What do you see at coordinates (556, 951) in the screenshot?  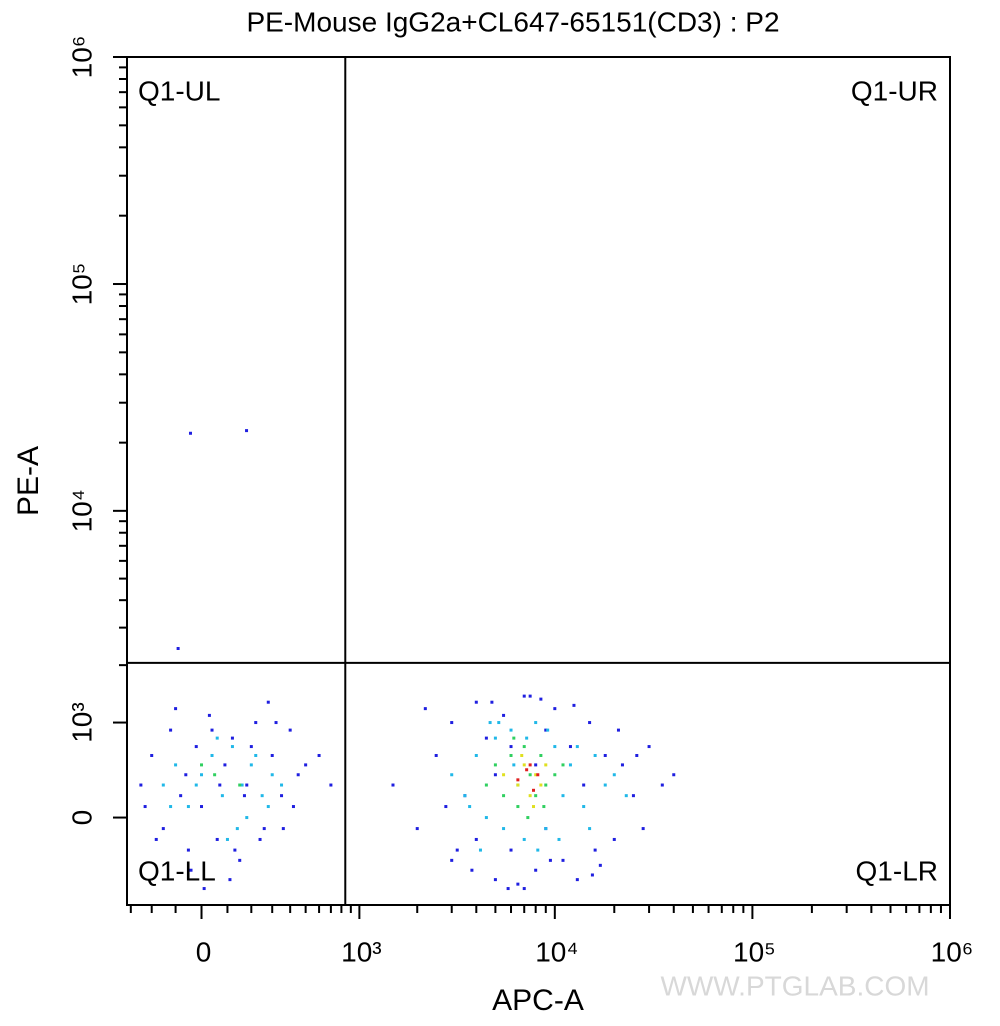 I see `x-tick-label: 10⁴` at bounding box center [556, 951].